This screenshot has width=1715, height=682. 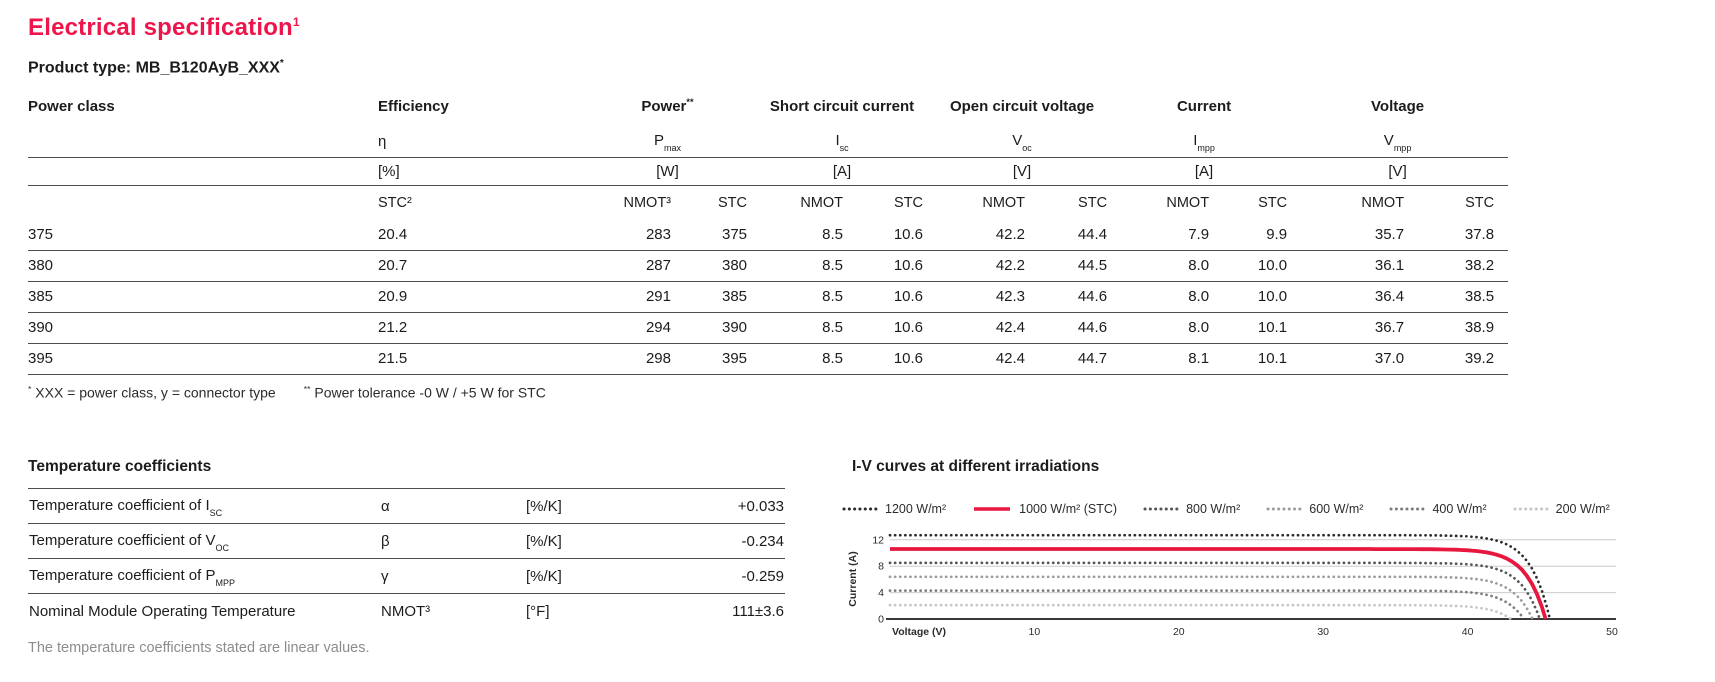 What do you see at coordinates (71, 106) in the screenshot?
I see `spec-group-label: Power class` at bounding box center [71, 106].